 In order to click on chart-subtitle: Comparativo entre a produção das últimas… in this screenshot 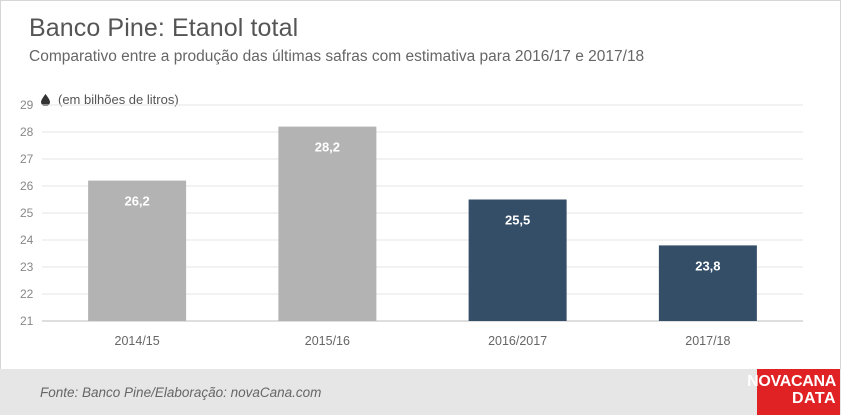, I will do `click(337, 56)`.